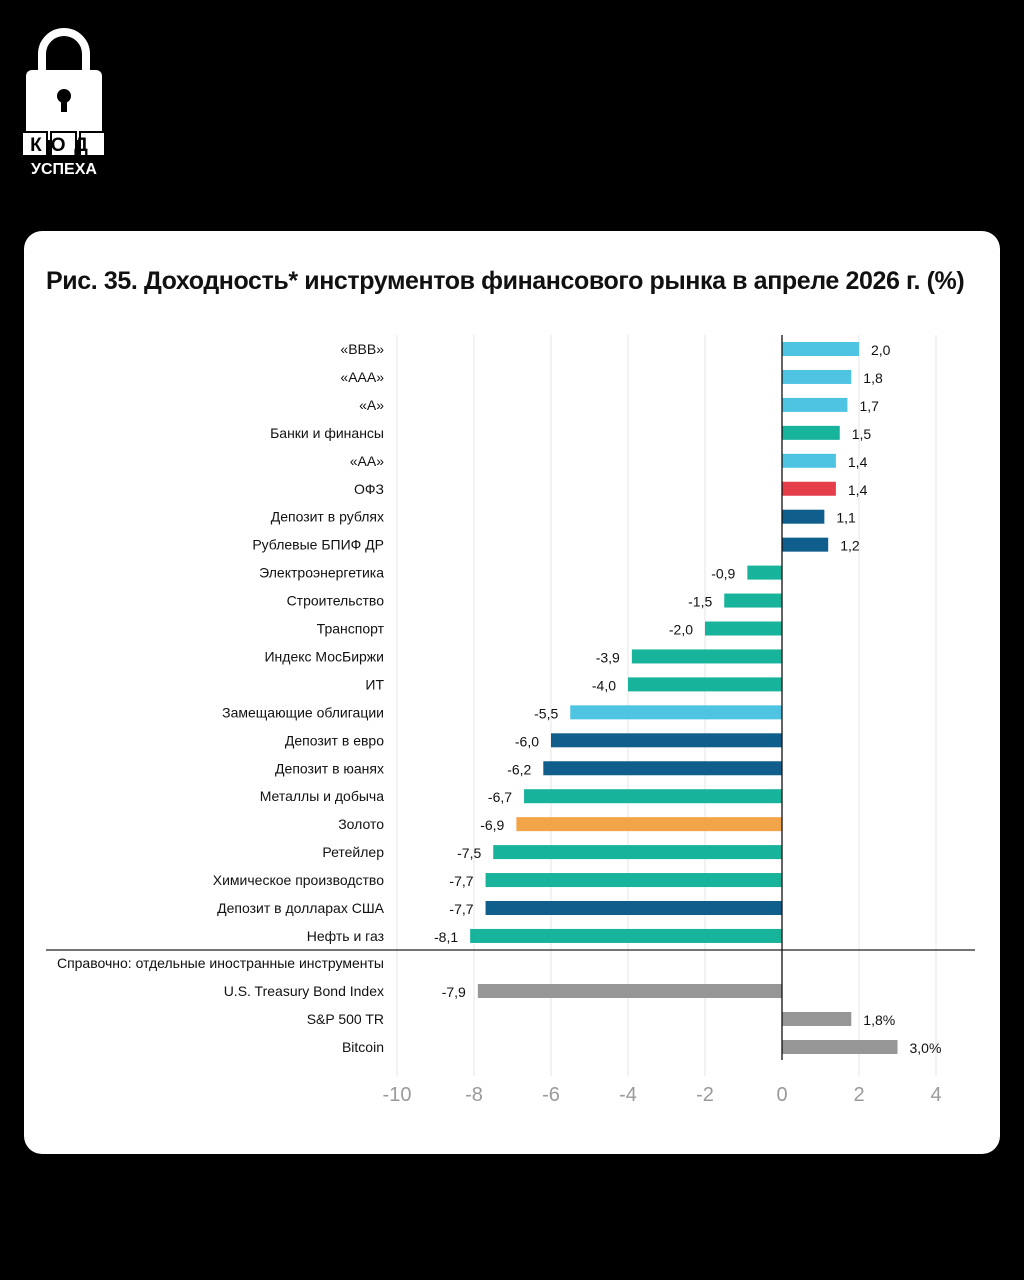 Image resolution: width=1024 pixels, height=1280 pixels. Describe the element at coordinates (551, 1095) in the screenshot. I see `x-tick-label: -6` at that location.